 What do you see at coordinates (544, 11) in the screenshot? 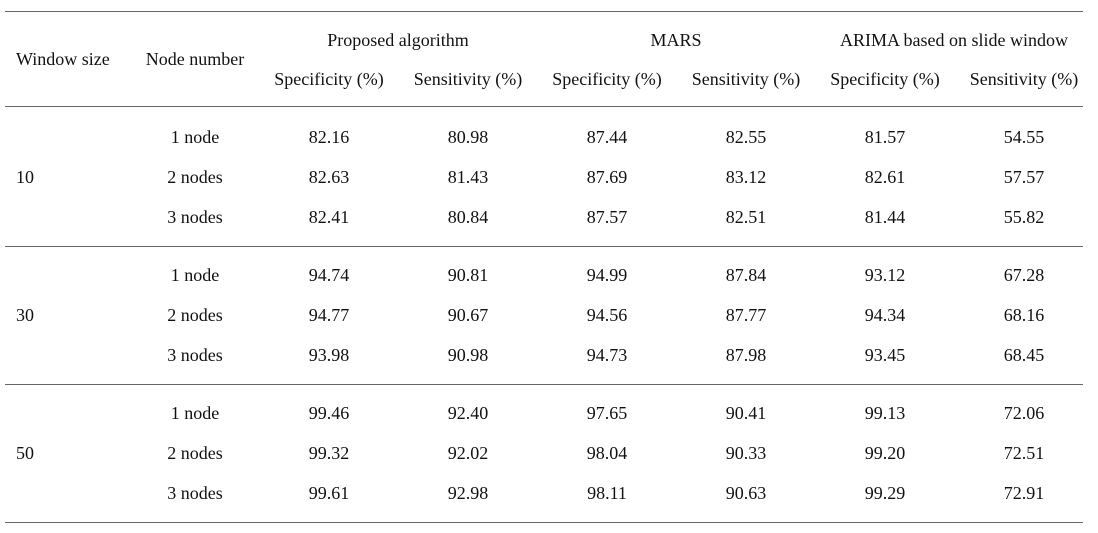
I see `top-rule` at bounding box center [544, 11].